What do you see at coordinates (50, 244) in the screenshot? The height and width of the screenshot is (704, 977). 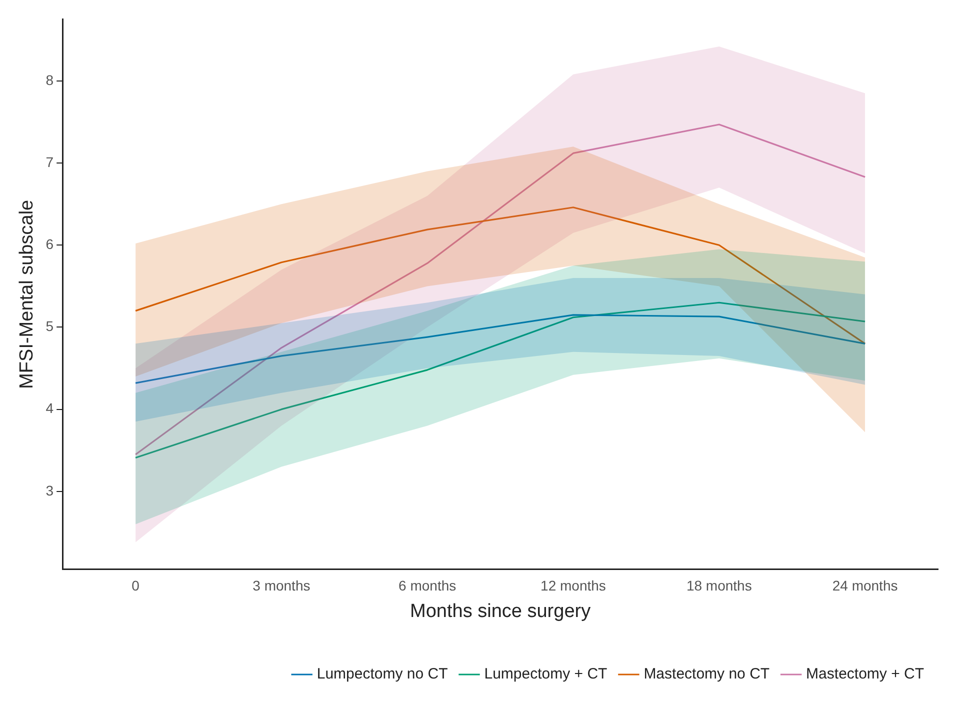 I see `y-tick-label: 6` at bounding box center [50, 244].